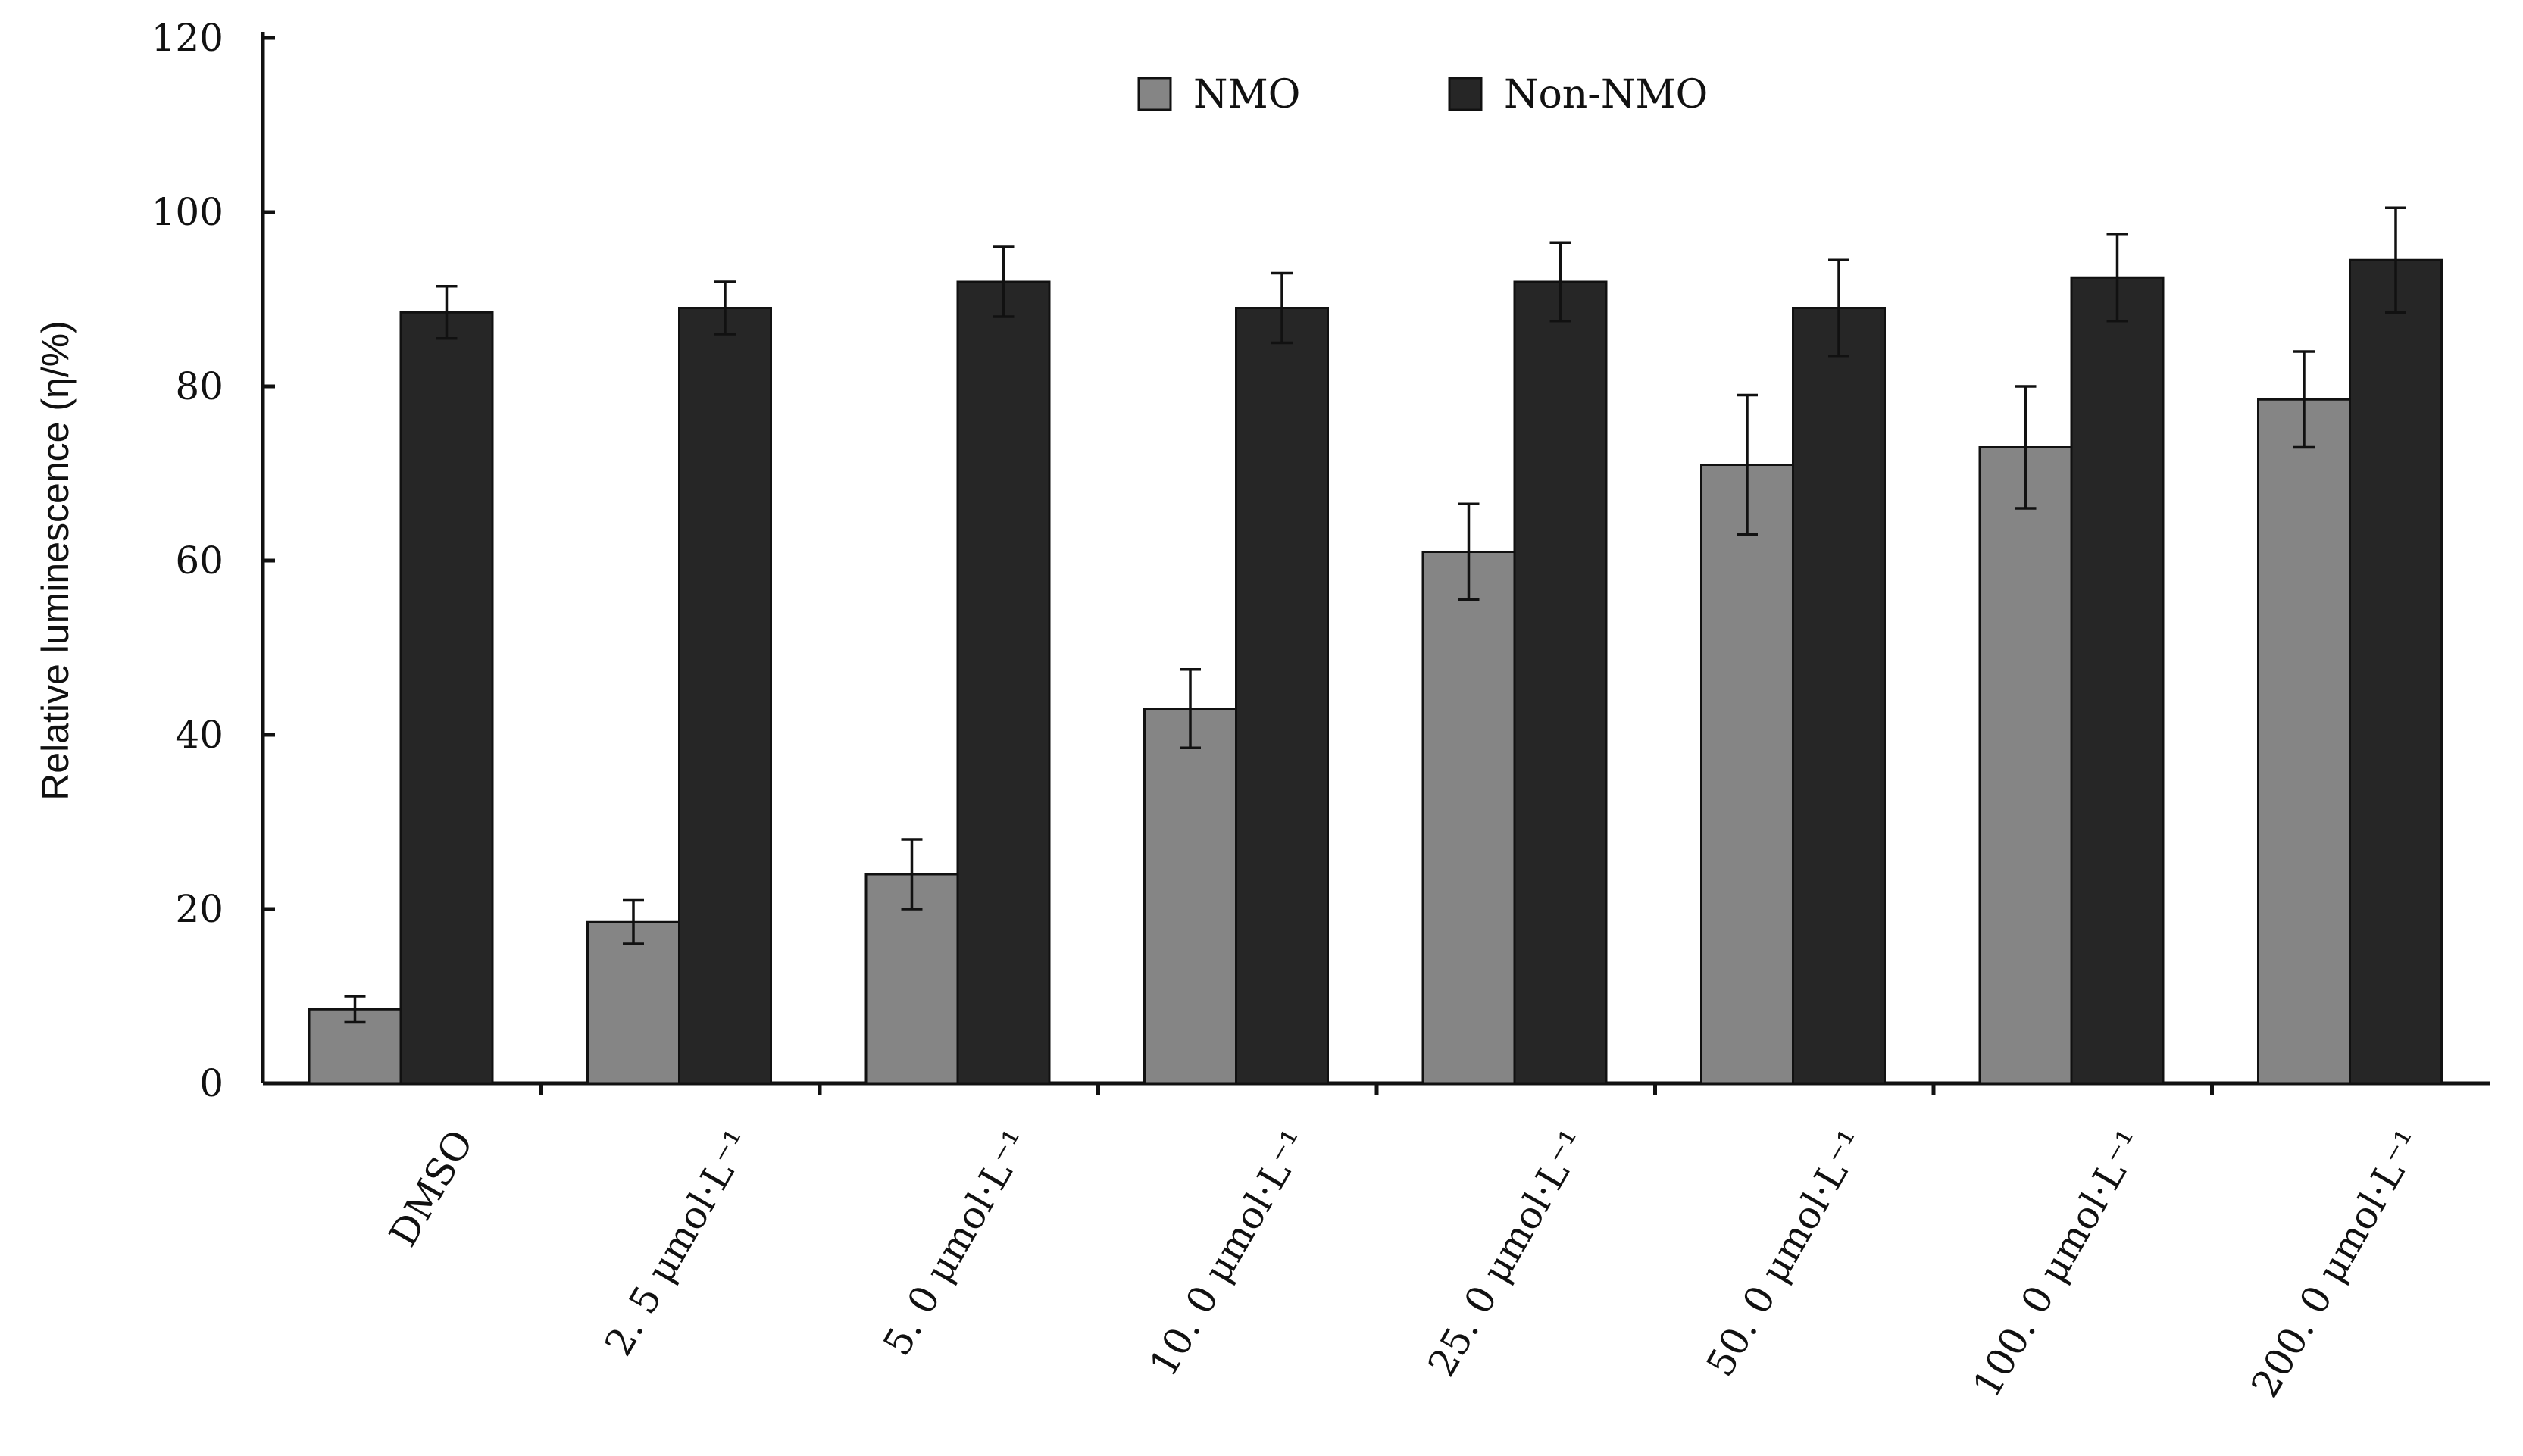 The image size is (2523, 1456). Describe the element at coordinates (1246, 94) in the screenshot. I see `legend-label-nmo: NMO` at that location.